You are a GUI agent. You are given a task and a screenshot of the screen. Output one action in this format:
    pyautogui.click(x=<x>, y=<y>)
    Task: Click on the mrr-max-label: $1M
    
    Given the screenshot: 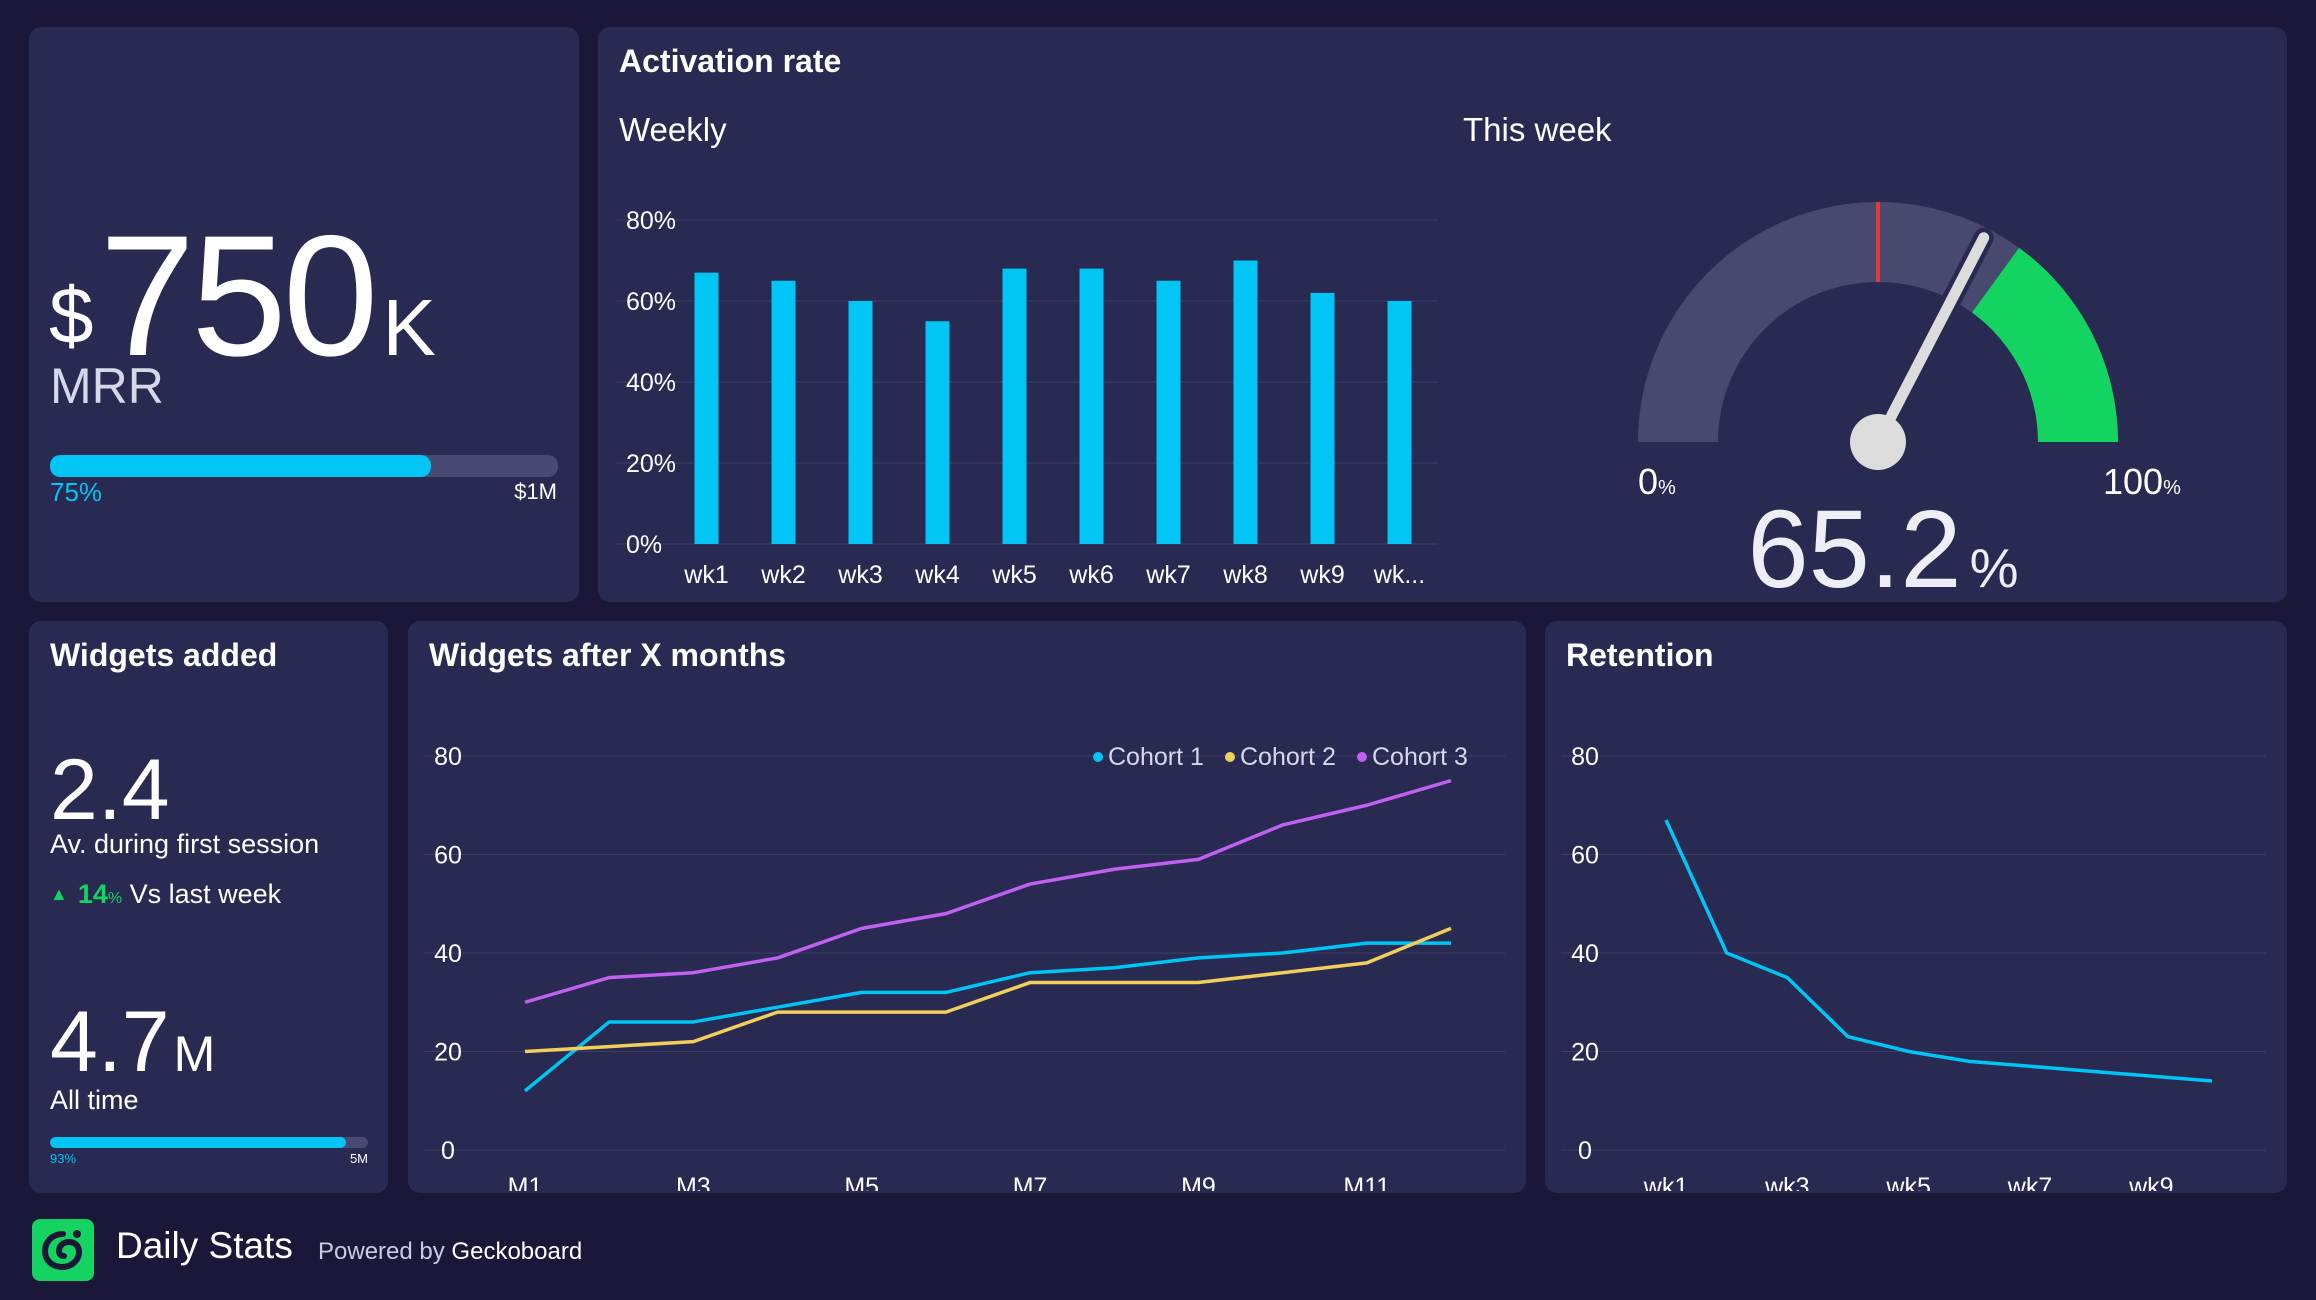 What is the action you would take?
    pyautogui.click(x=535, y=491)
    